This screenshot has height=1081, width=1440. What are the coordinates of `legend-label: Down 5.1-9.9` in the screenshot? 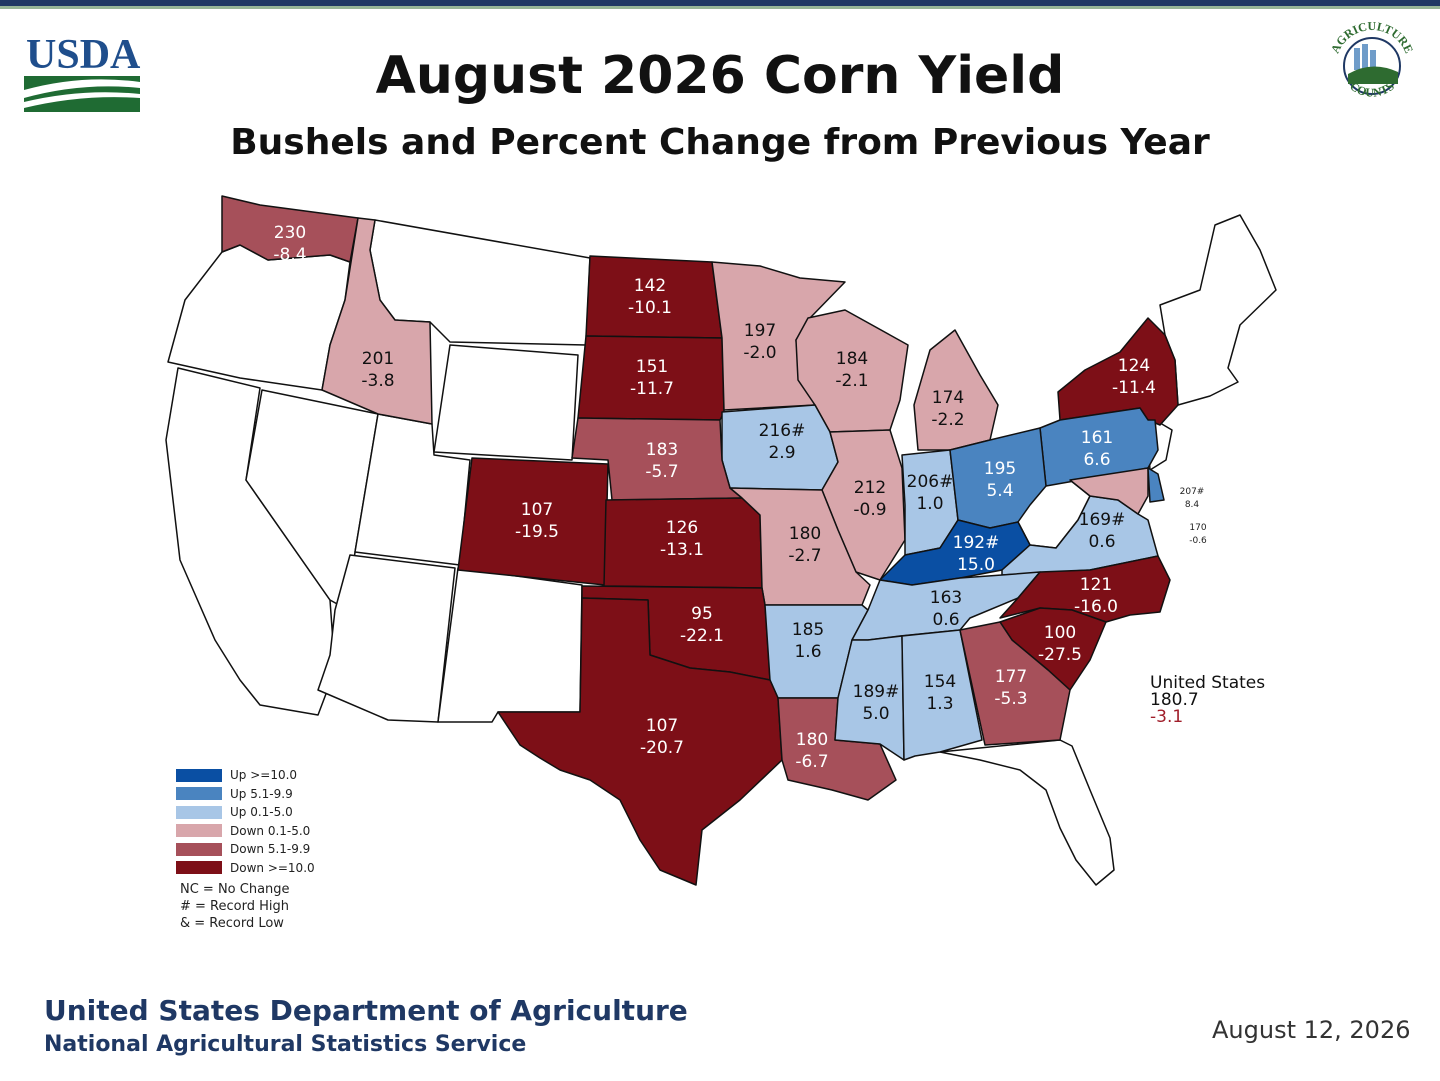 It's located at (270, 849).